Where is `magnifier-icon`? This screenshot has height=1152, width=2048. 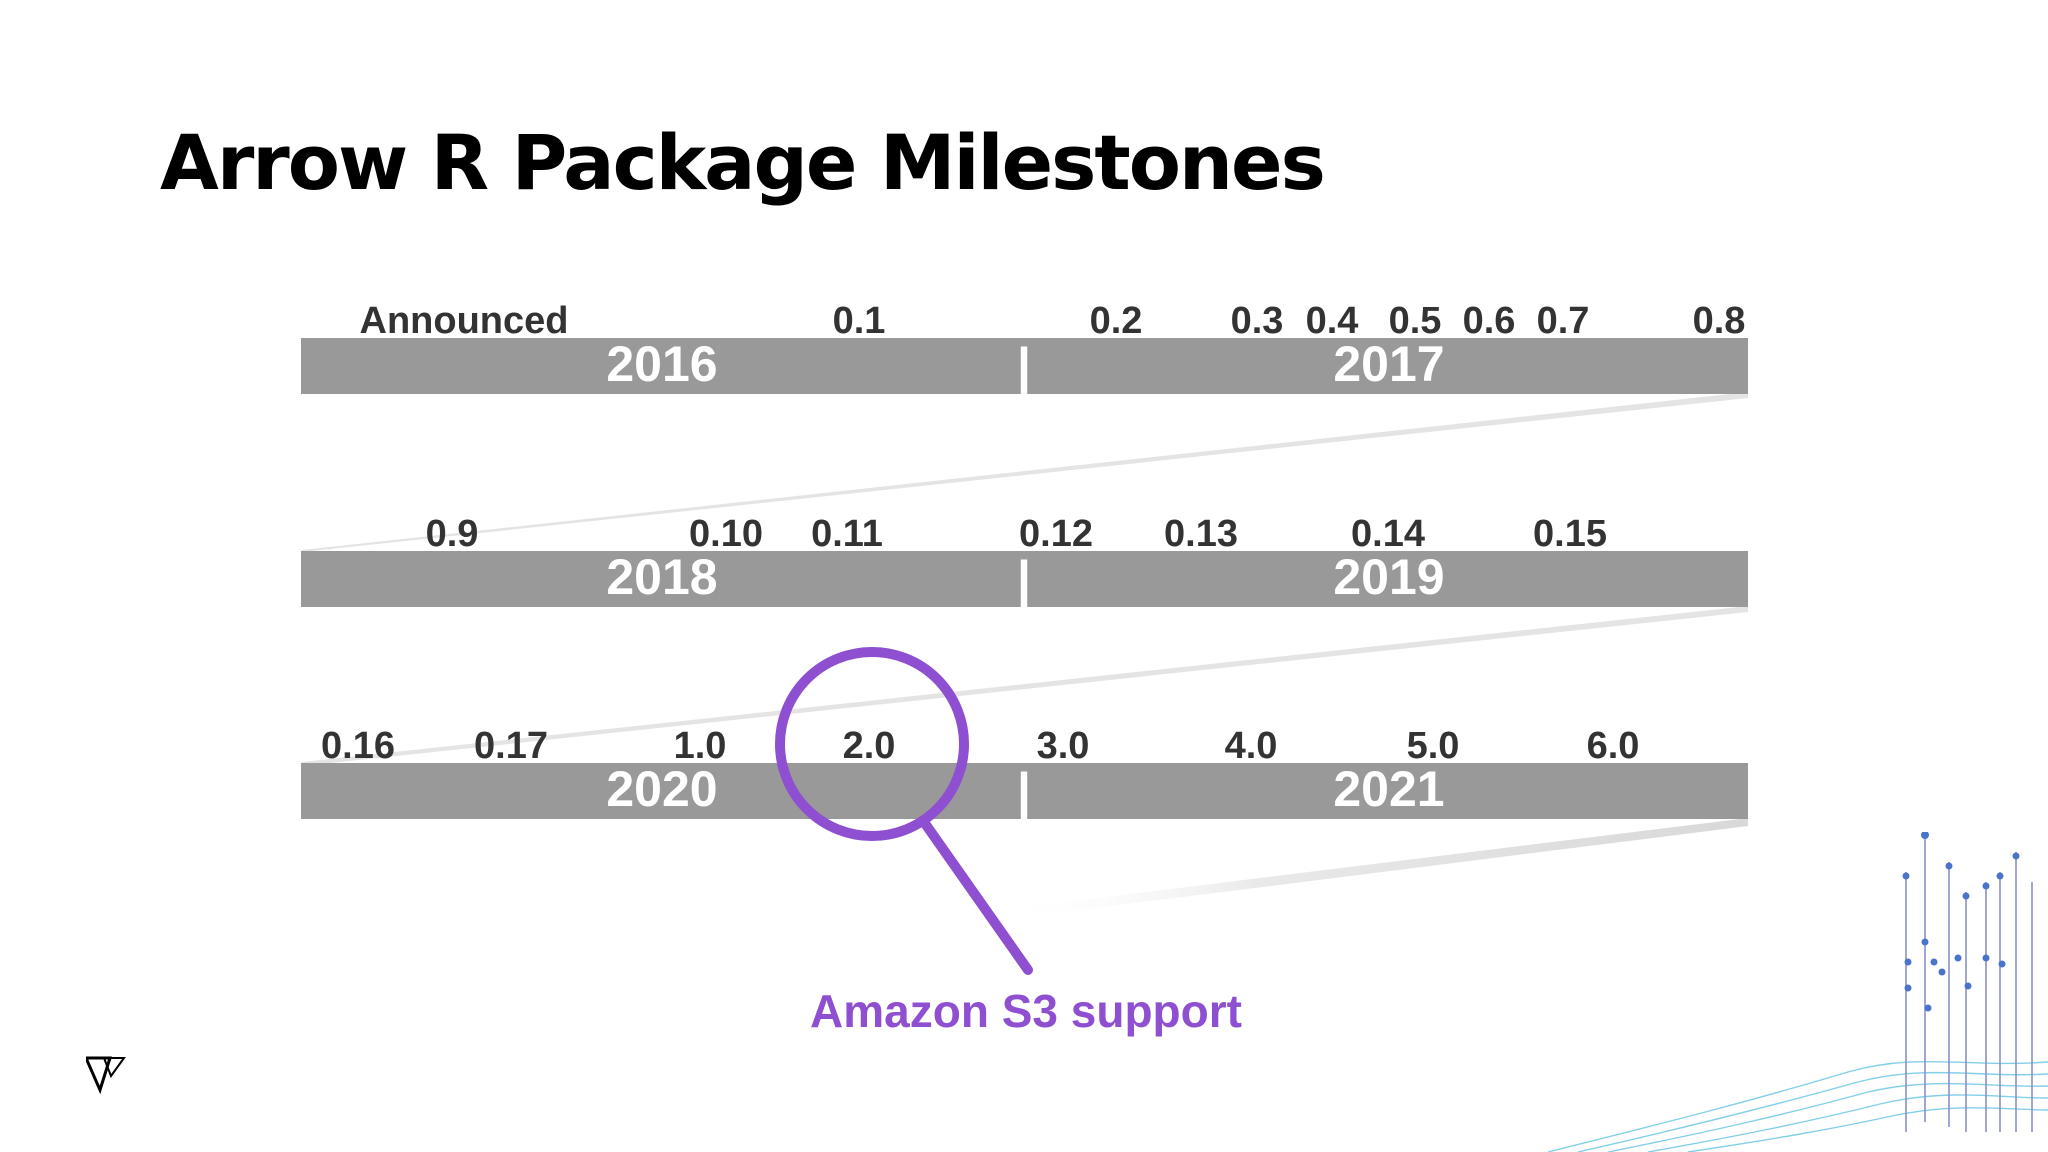 magnifier-icon is located at coordinates (904, 811).